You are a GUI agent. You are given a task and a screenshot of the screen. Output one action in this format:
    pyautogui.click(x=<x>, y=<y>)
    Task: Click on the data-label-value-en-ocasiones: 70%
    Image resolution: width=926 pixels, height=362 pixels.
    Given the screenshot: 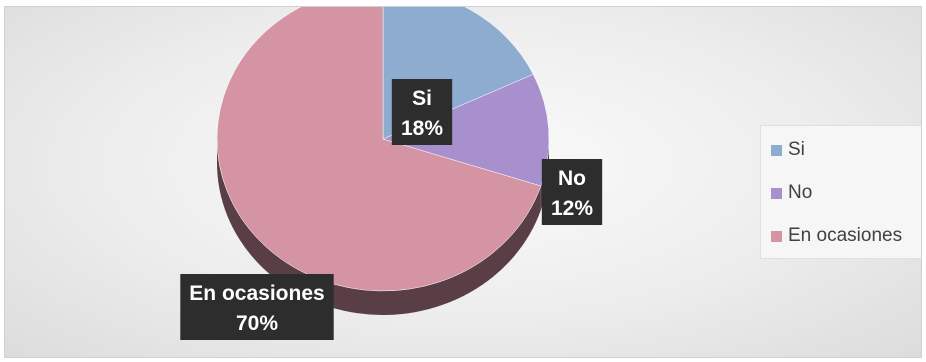 What is the action you would take?
    pyautogui.click(x=257, y=323)
    